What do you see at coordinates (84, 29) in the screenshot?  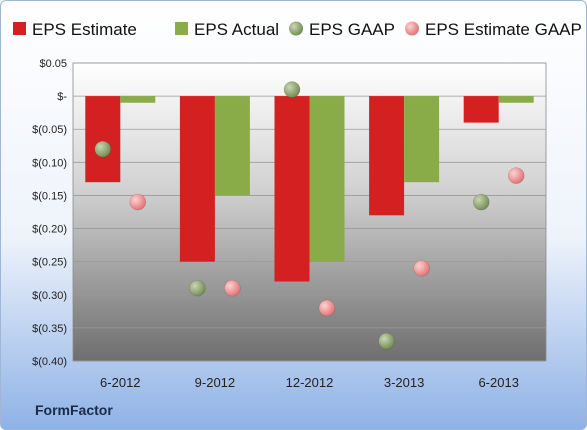 I see `legend-label: EPS Estimate` at bounding box center [84, 29].